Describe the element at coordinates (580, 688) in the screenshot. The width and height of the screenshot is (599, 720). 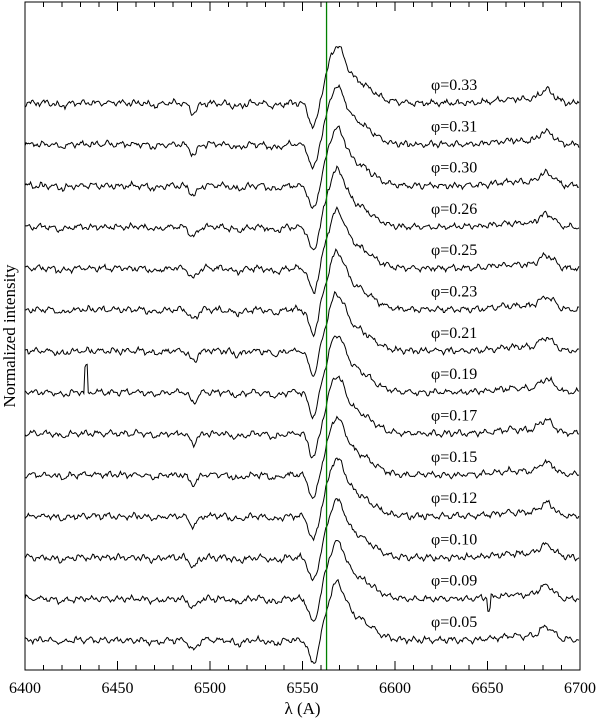
I see `x-tick-label: 6700` at that location.